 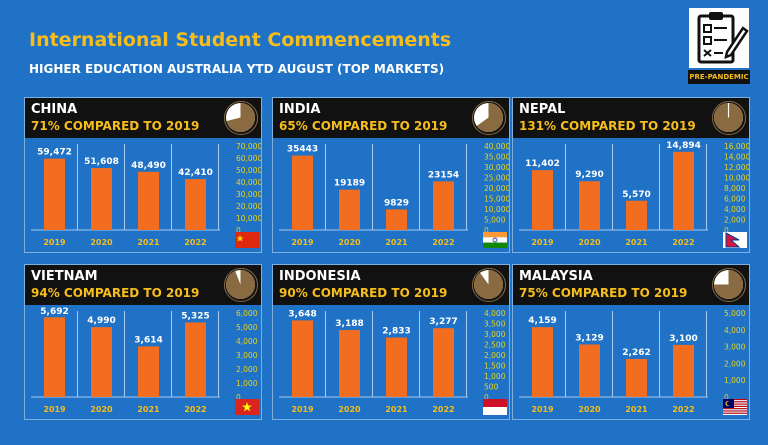 I want to click on data-label: 3,277, so click(x=443, y=322).